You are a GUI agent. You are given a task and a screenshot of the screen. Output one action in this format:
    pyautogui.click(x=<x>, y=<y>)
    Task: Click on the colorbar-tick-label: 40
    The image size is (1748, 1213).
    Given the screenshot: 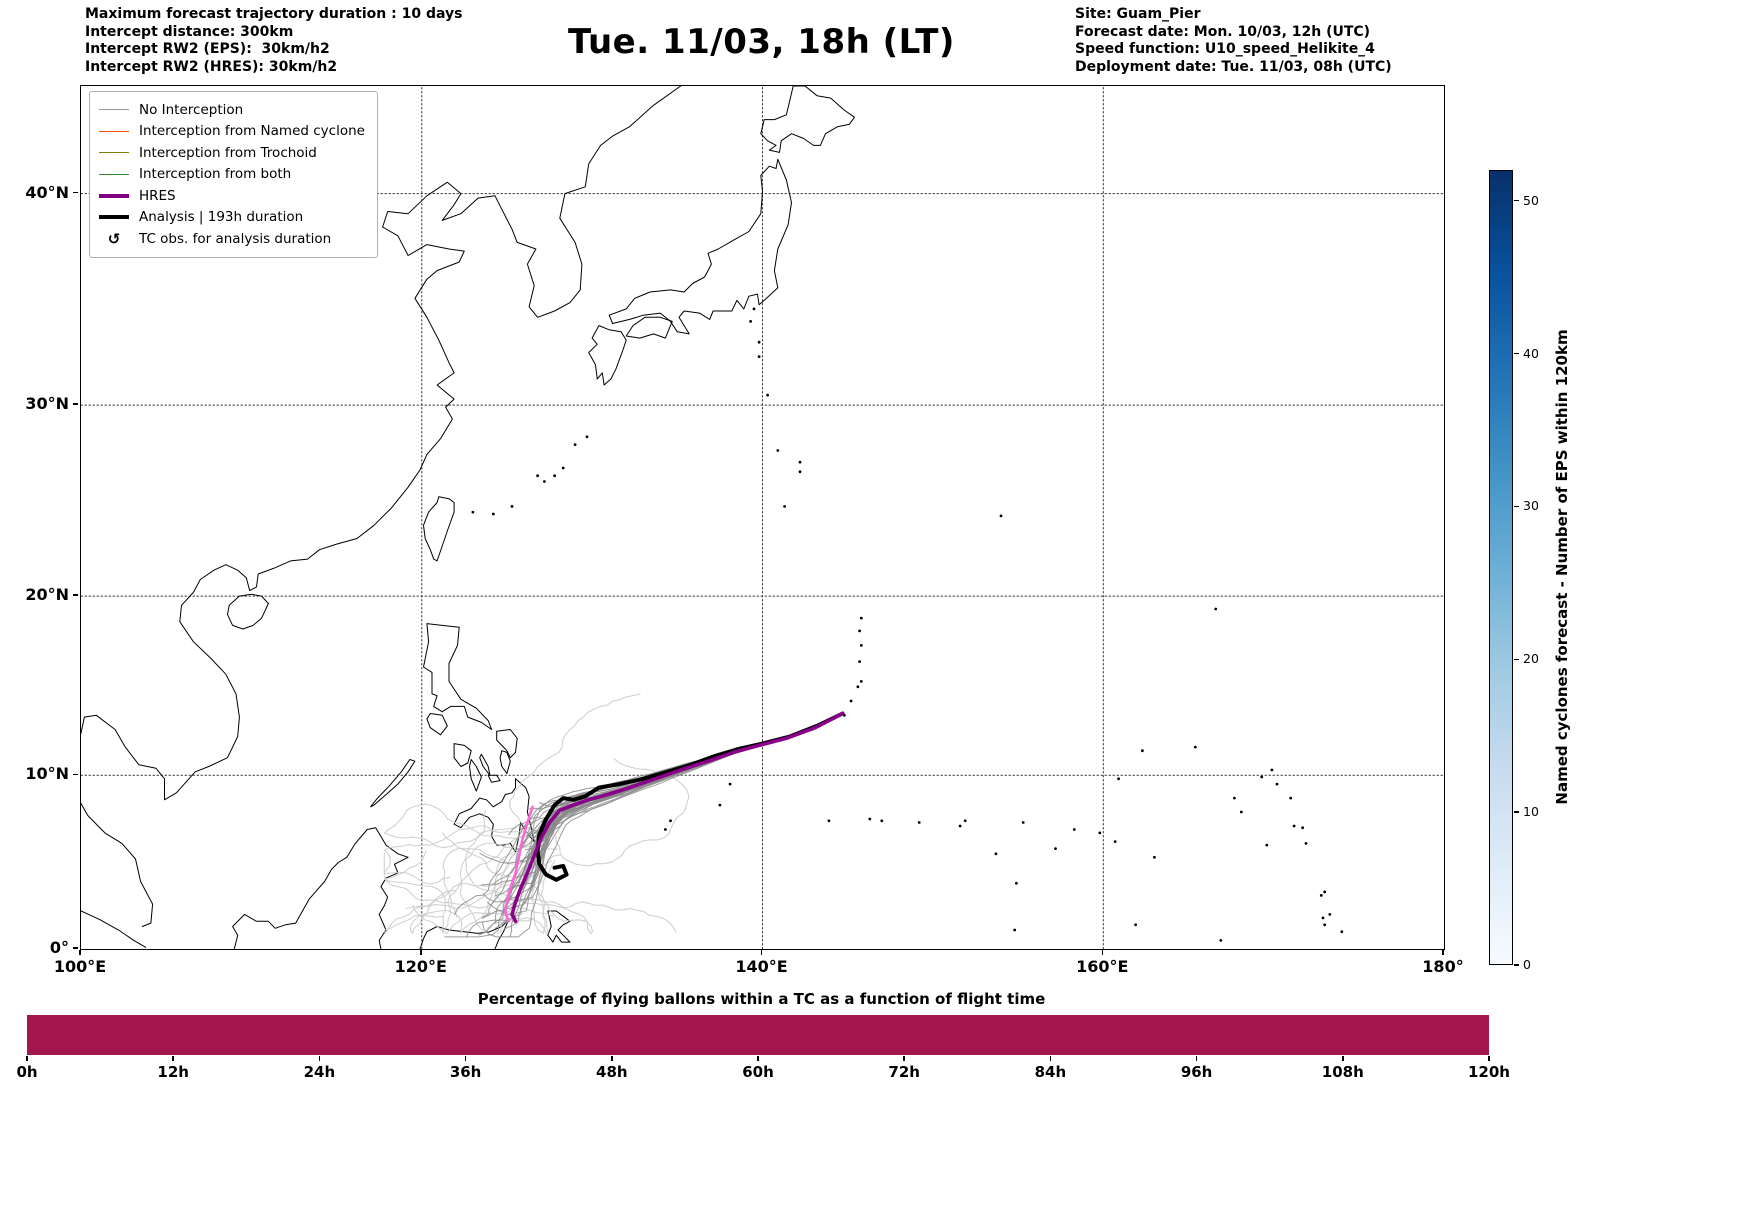 What is the action you would take?
    pyautogui.click(x=1531, y=353)
    